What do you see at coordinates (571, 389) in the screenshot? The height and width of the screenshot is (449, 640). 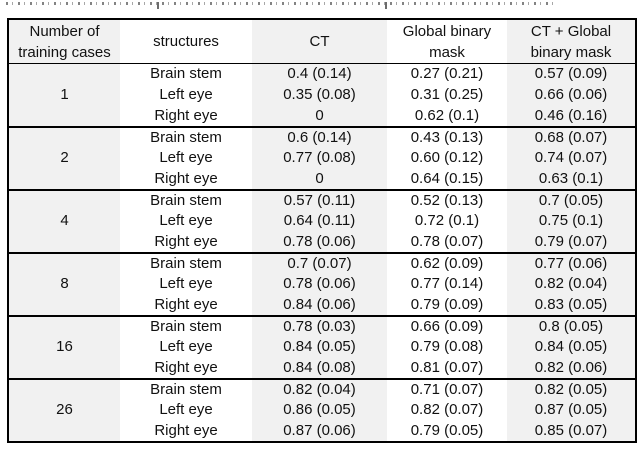 I see `ct-global-mask-value-cell: 0.82 (0.05)` at bounding box center [571, 389].